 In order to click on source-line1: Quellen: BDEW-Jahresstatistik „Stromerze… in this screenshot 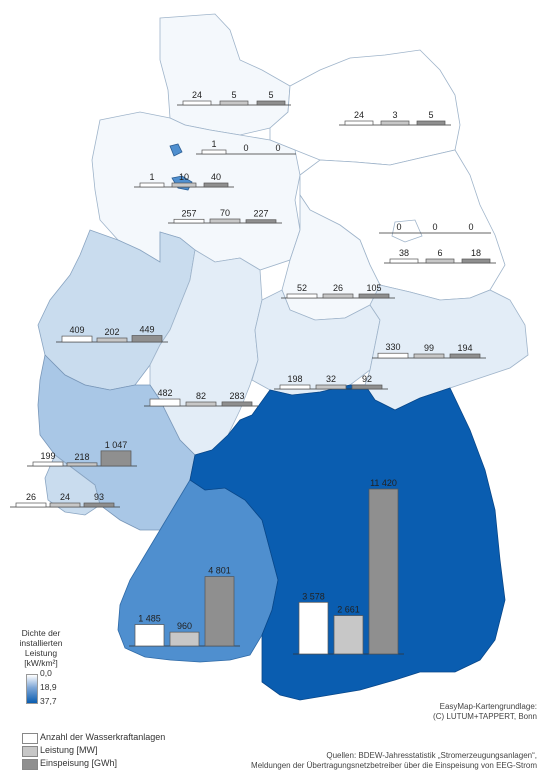, I will do `click(431, 755)`.